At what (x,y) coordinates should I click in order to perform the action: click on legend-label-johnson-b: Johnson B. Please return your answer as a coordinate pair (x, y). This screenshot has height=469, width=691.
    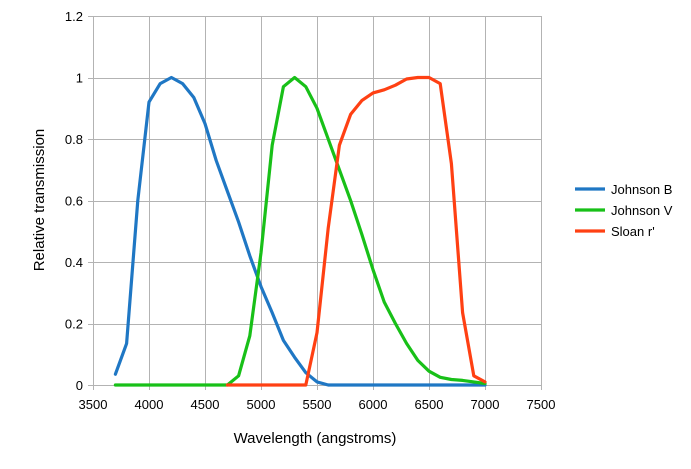
    Looking at the image, I should click on (641, 189).